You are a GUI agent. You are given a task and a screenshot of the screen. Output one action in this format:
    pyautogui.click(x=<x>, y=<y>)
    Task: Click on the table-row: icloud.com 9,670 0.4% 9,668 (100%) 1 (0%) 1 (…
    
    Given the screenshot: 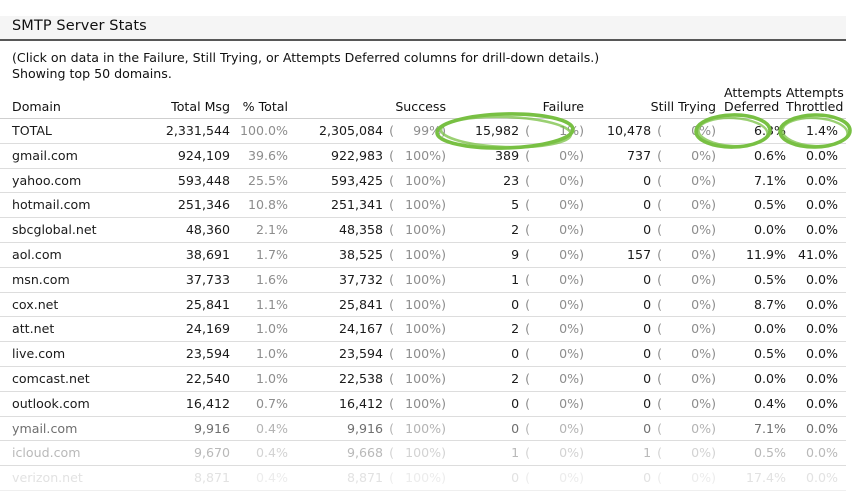 What is the action you would take?
    pyautogui.click(x=423, y=453)
    